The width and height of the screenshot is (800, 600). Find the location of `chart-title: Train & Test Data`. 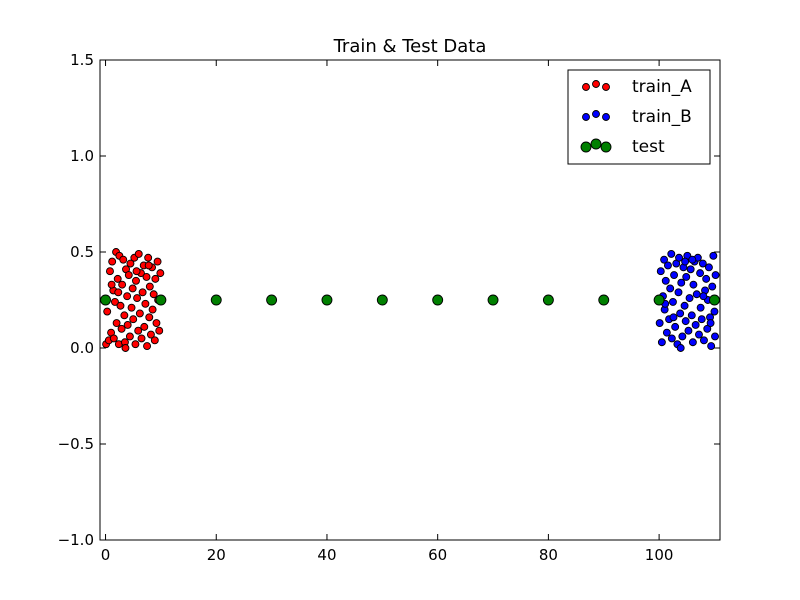

chart-title: Train & Test Data is located at coordinates (410, 46).